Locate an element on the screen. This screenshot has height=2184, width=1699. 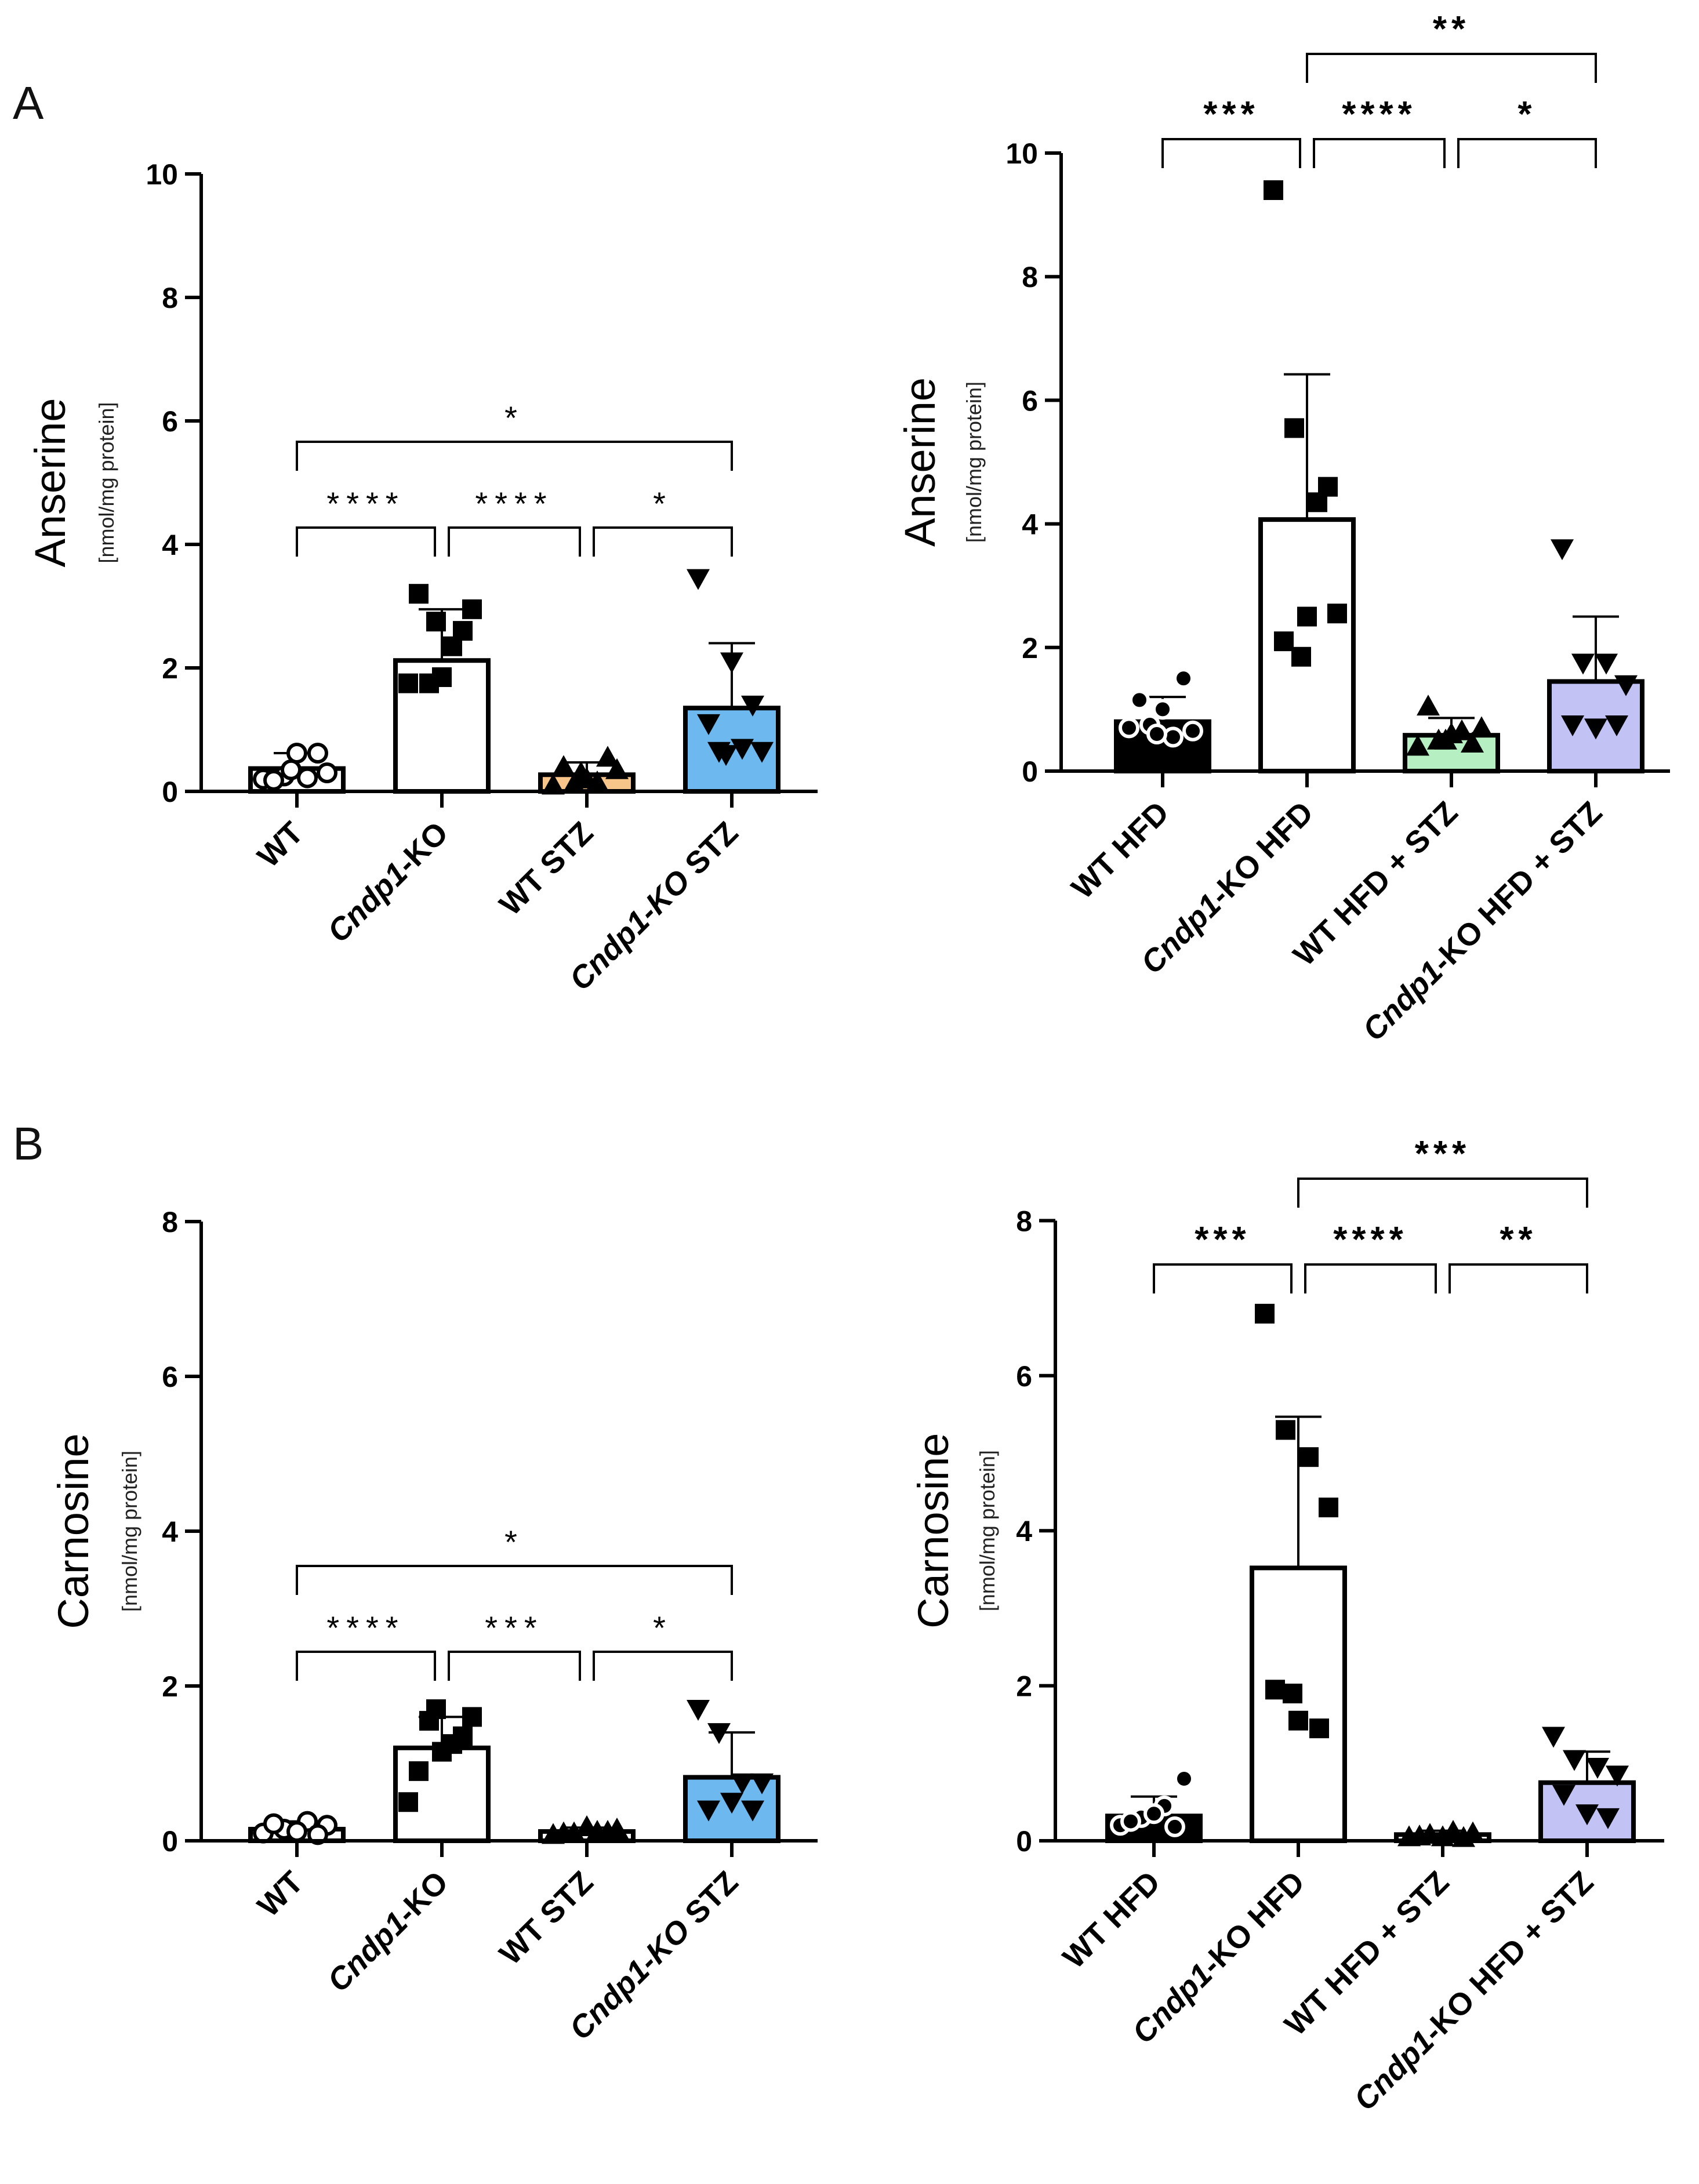
c3-y-unit: [nmol/mg protein] is located at coordinates (987, 1530).